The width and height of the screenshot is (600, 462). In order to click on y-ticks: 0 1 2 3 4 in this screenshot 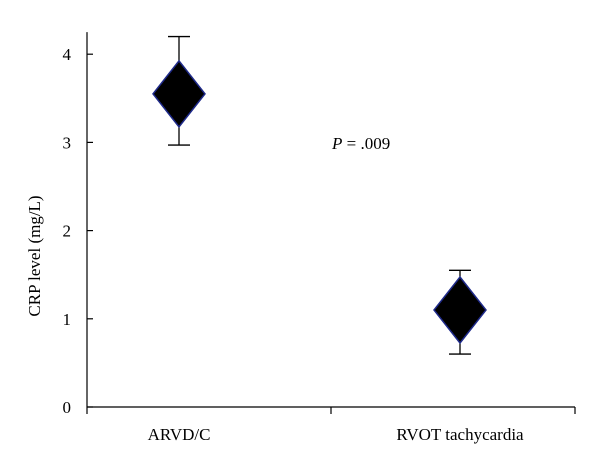, I will do `click(78, 231)`.